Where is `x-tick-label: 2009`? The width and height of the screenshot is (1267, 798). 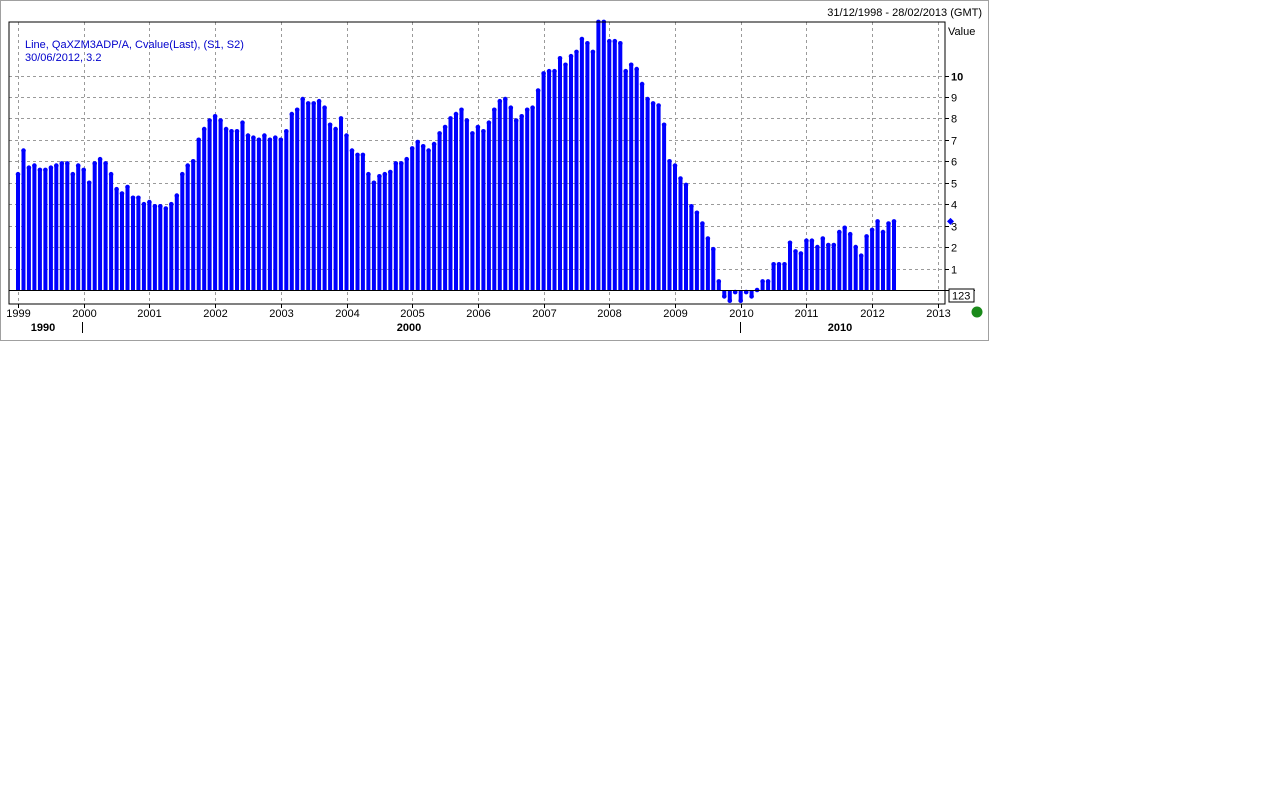
x-tick-label: 2009 is located at coordinates (675, 314).